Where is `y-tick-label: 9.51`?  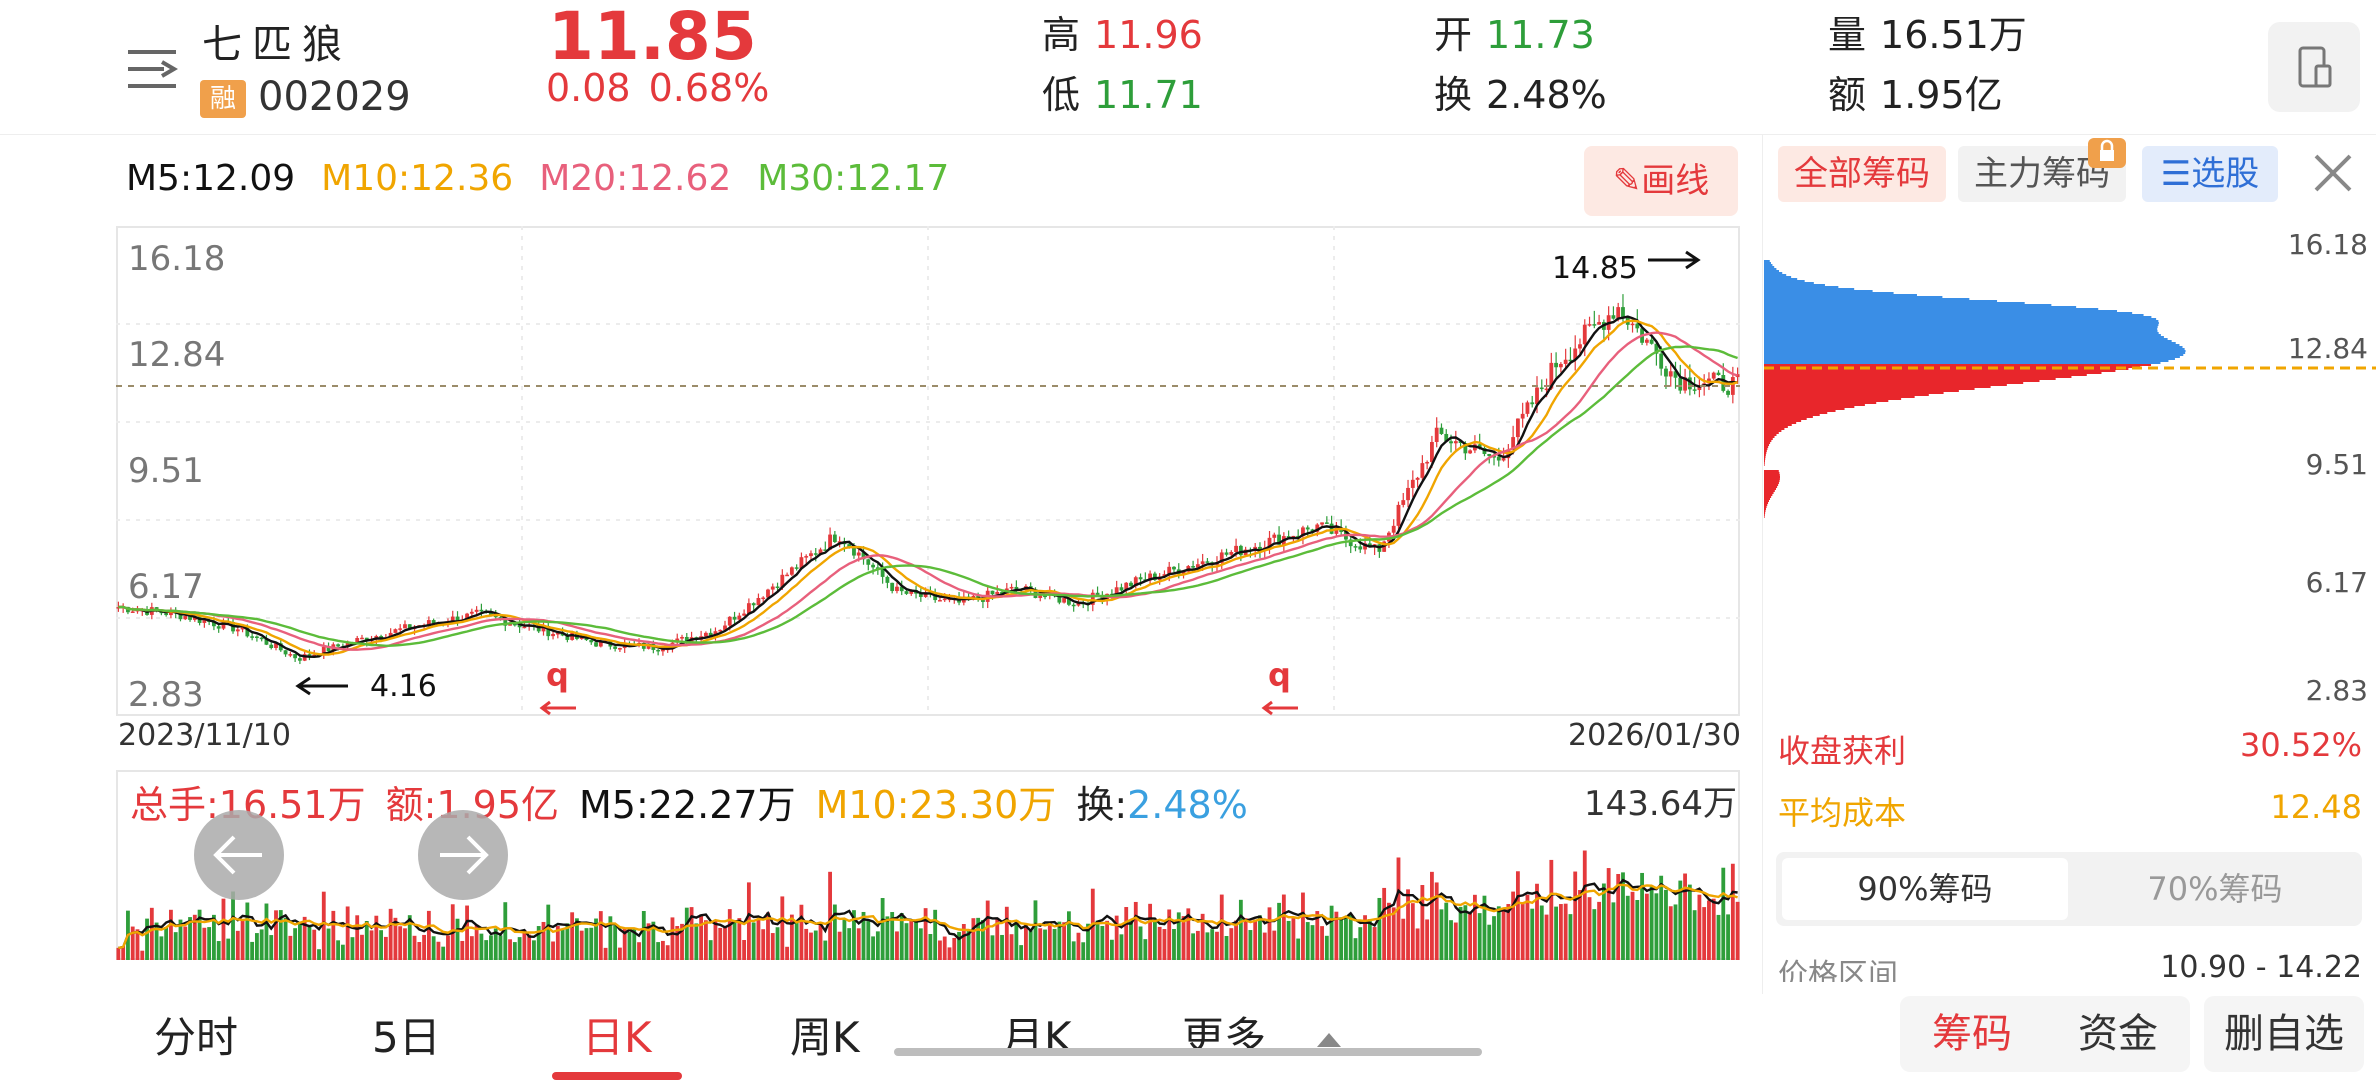
y-tick-label: 9.51 is located at coordinates (166, 471).